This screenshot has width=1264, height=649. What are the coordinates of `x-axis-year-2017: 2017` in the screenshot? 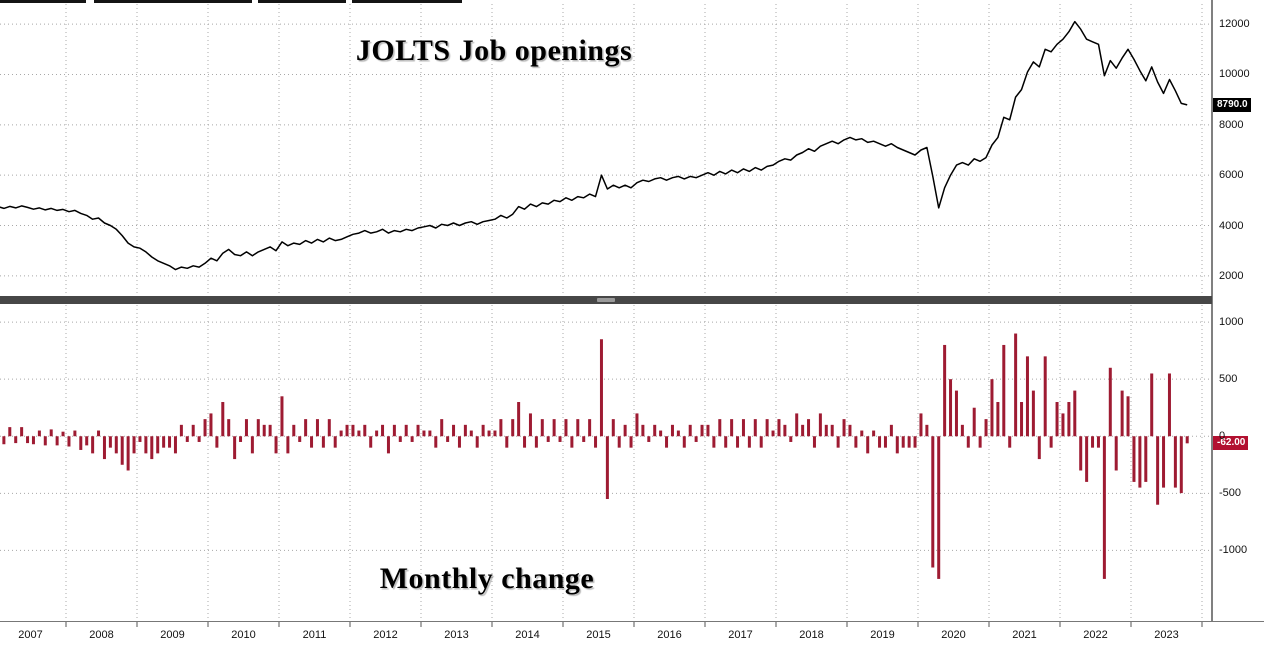 It's located at (740, 635).